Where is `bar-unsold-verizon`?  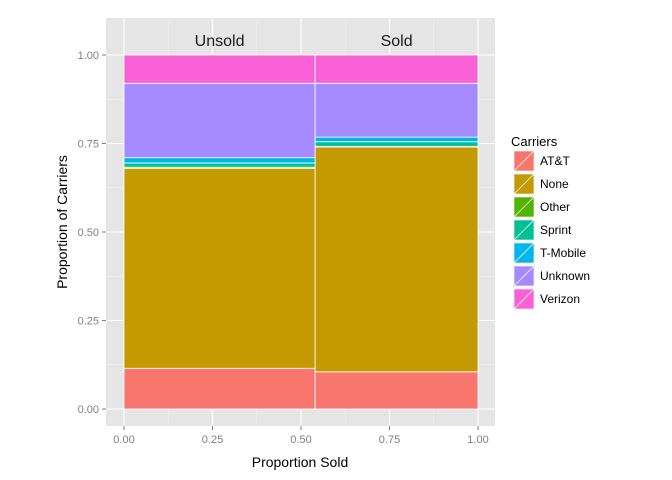
bar-unsold-verizon is located at coordinates (219, 69).